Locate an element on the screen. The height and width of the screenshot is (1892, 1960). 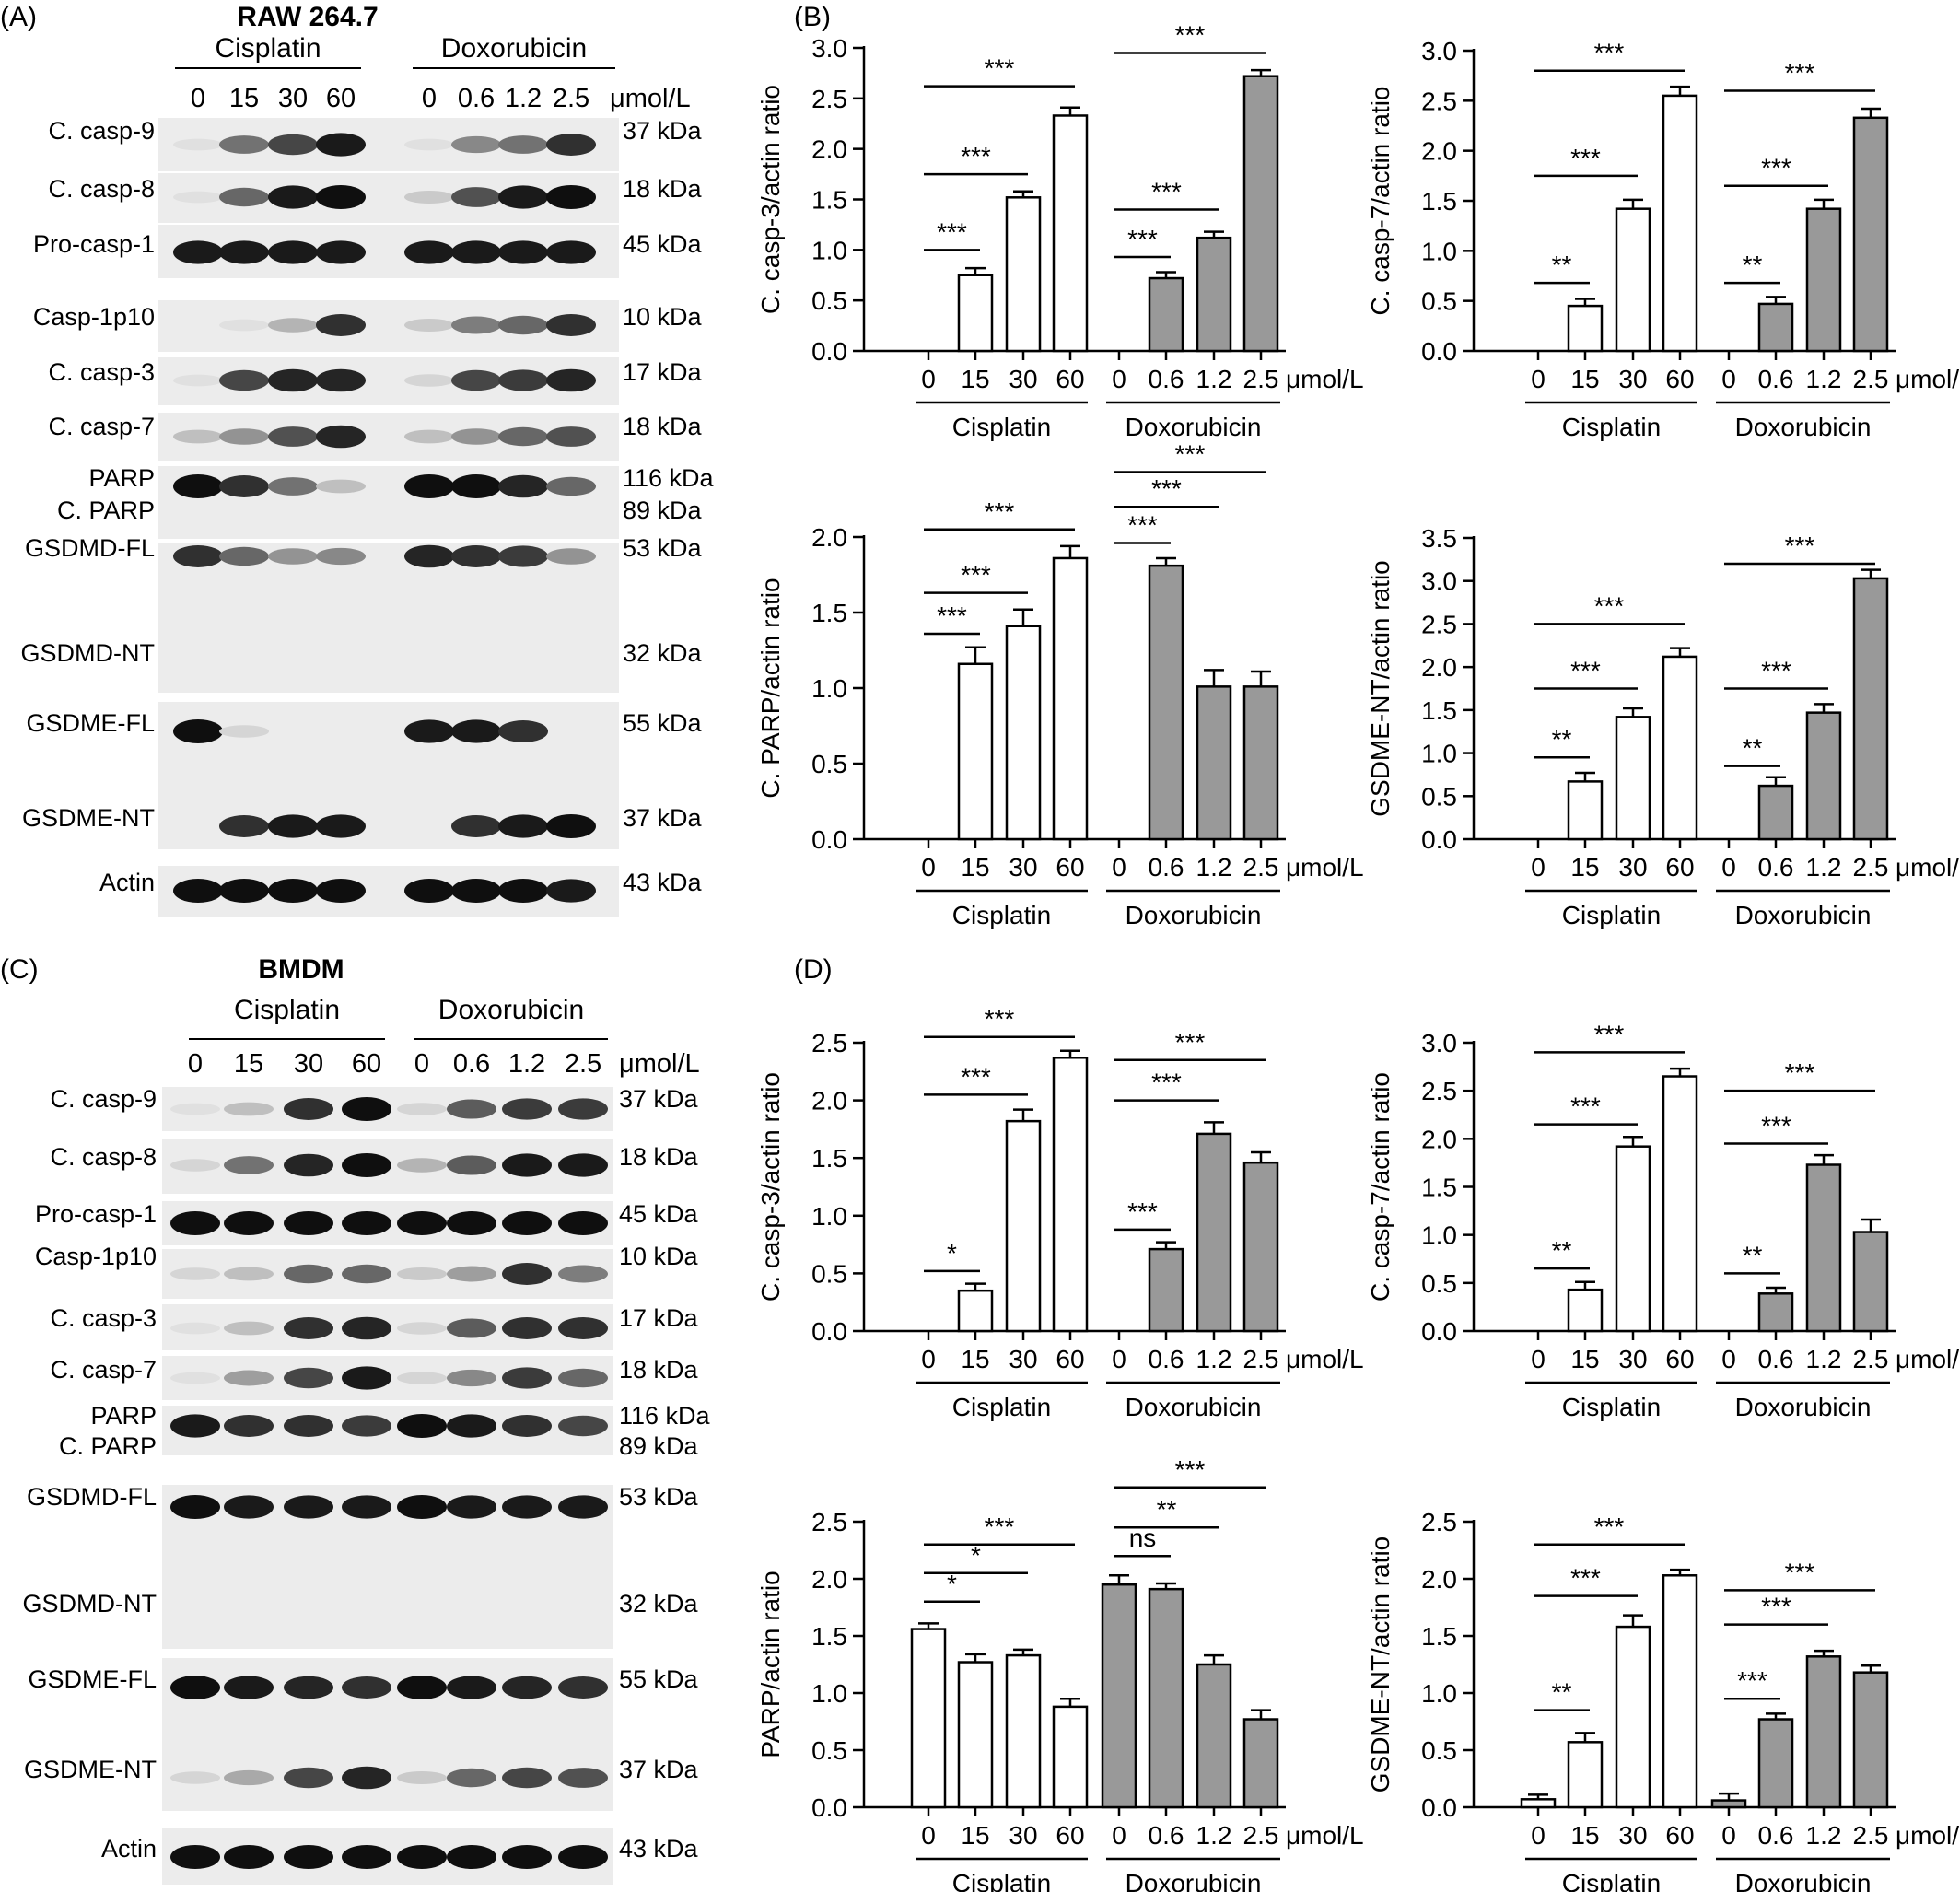
x-tick-label: 2.5 is located at coordinates (1261, 867).